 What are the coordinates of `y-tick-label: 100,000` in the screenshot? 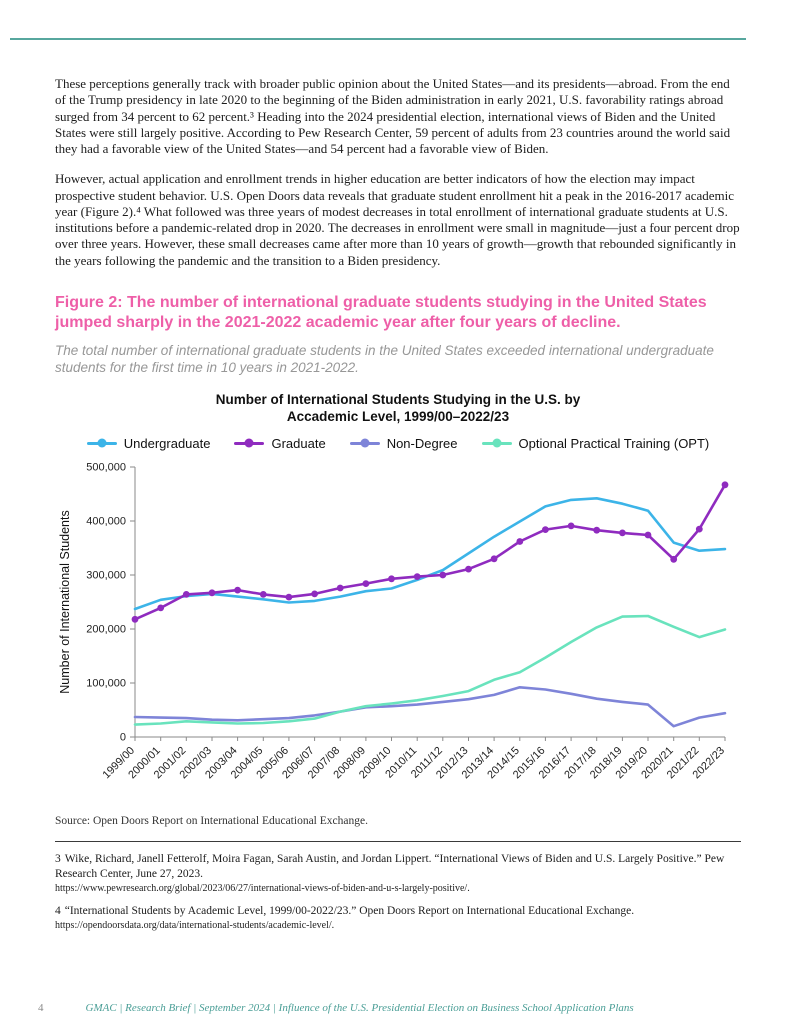 It's located at (106, 683).